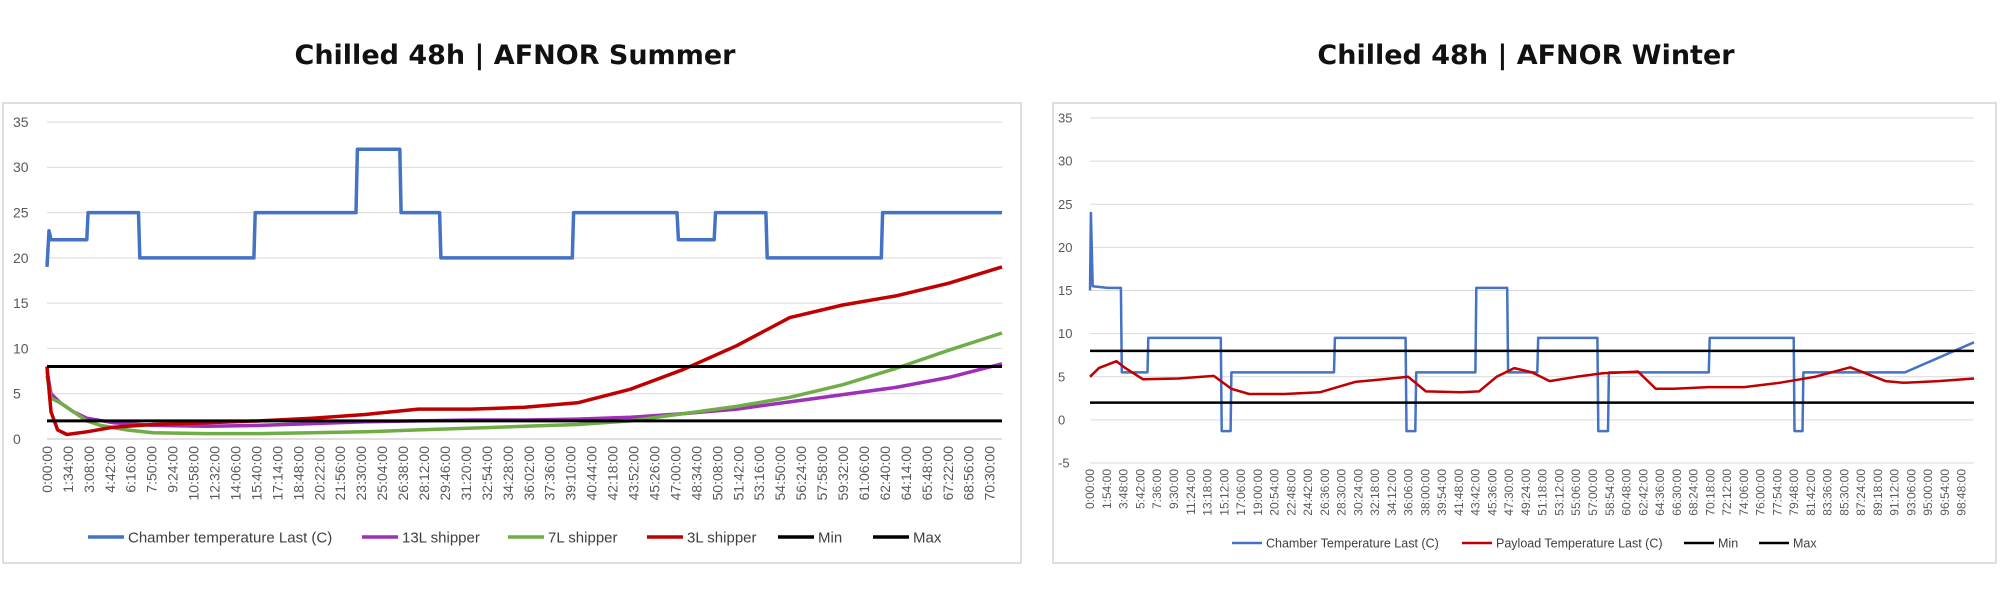  I want to click on winter-x-tick-label: 74:06:00, so click(1744, 492).